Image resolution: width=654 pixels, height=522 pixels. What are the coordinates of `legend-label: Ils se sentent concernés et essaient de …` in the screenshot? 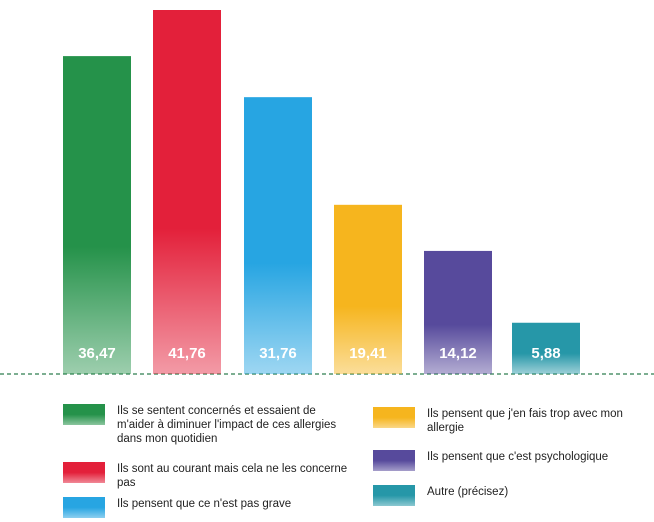 It's located at (227, 425).